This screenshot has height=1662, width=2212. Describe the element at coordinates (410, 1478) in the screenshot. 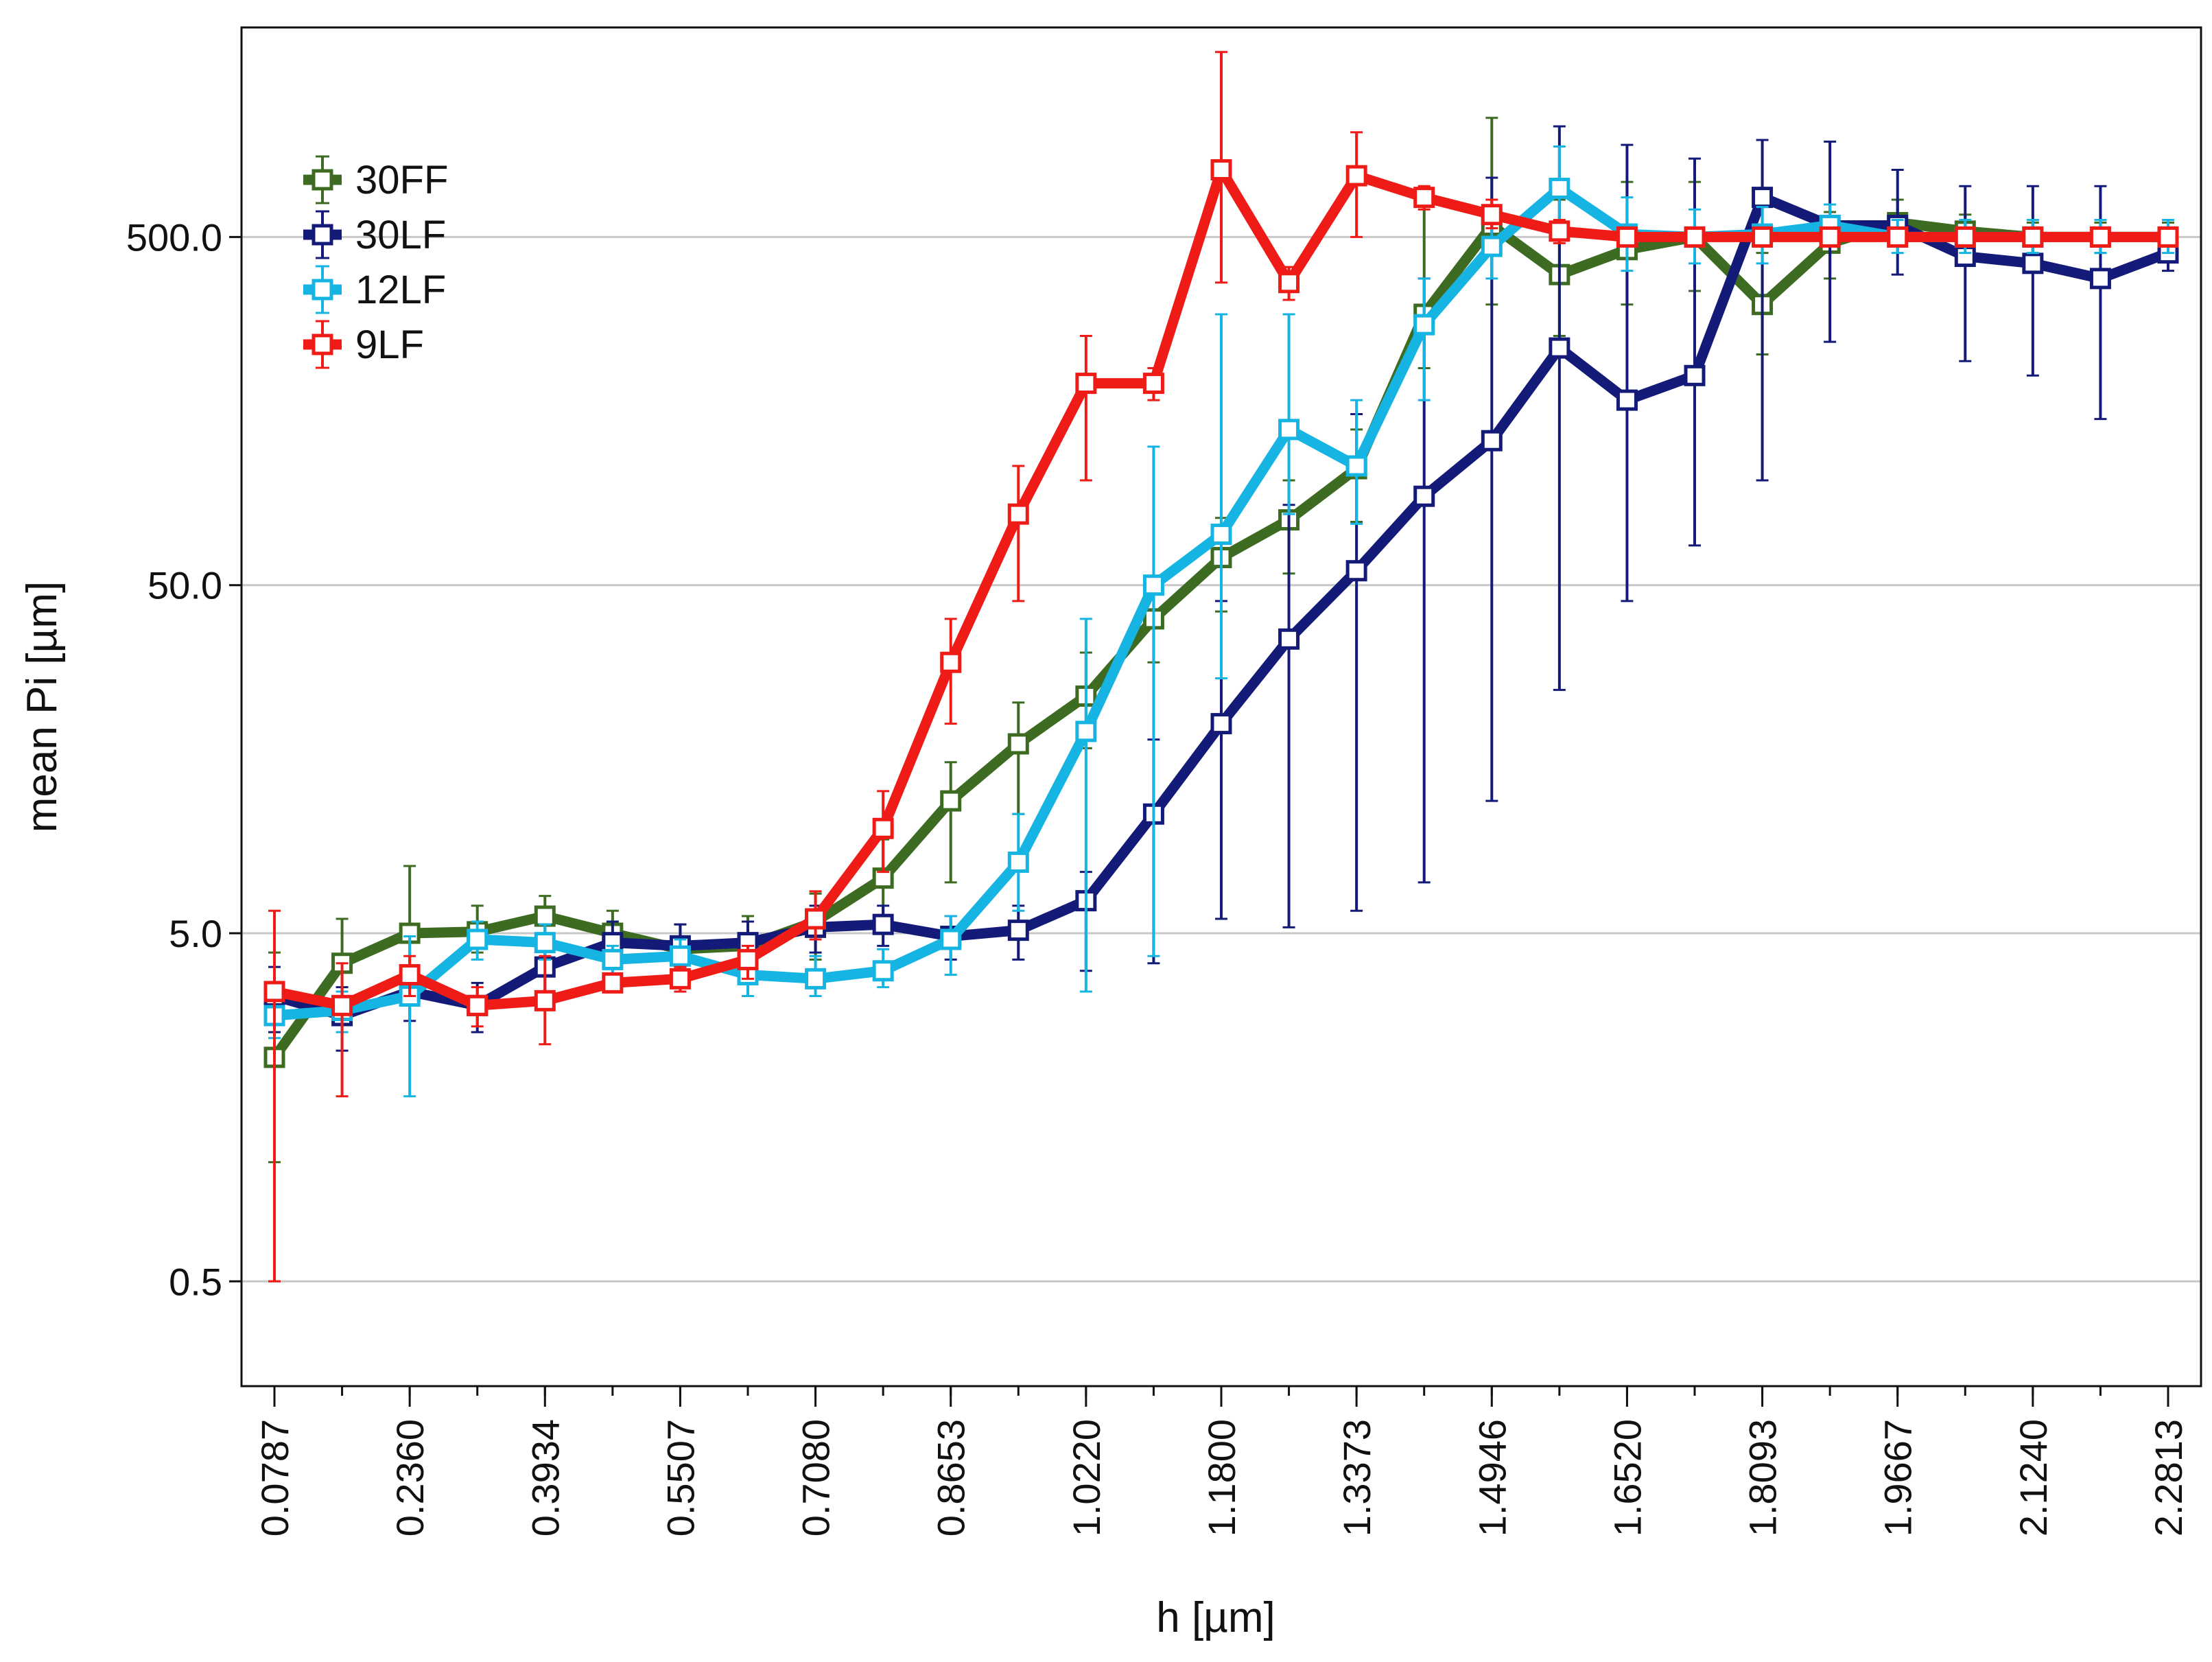

I see `x-tick-label: 0.2360` at that location.